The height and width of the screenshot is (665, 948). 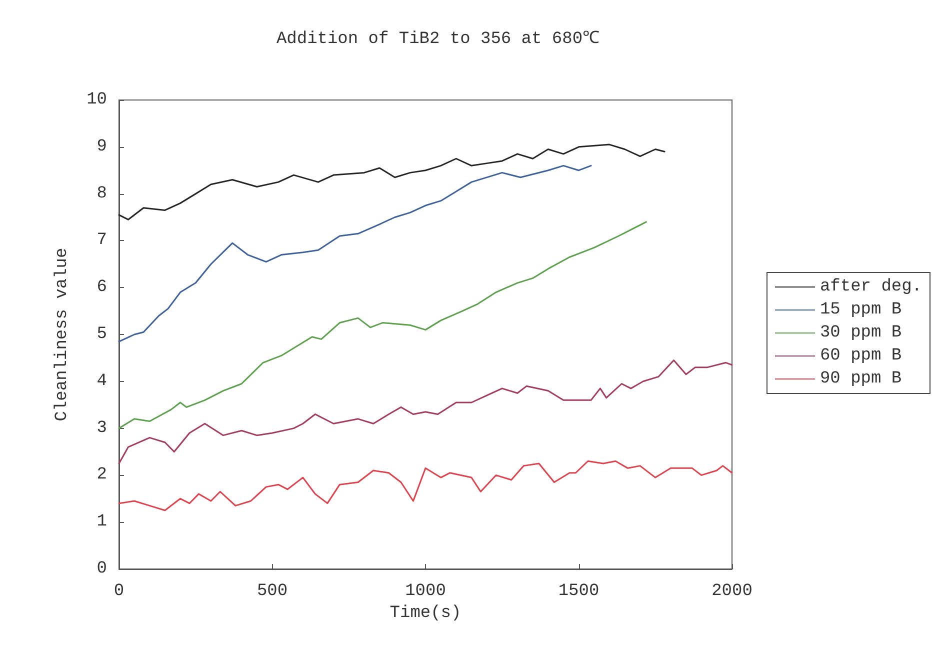 I want to click on x-tick-label: 2000, so click(x=732, y=591).